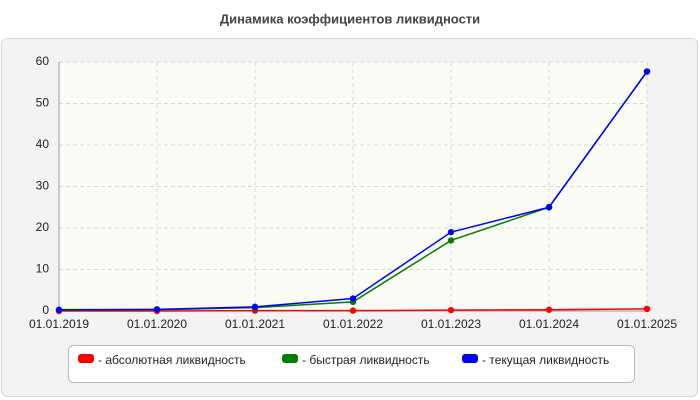 The width and height of the screenshot is (700, 400). Describe the element at coordinates (43, 186) in the screenshot. I see `y-tick-label: 30` at that location.